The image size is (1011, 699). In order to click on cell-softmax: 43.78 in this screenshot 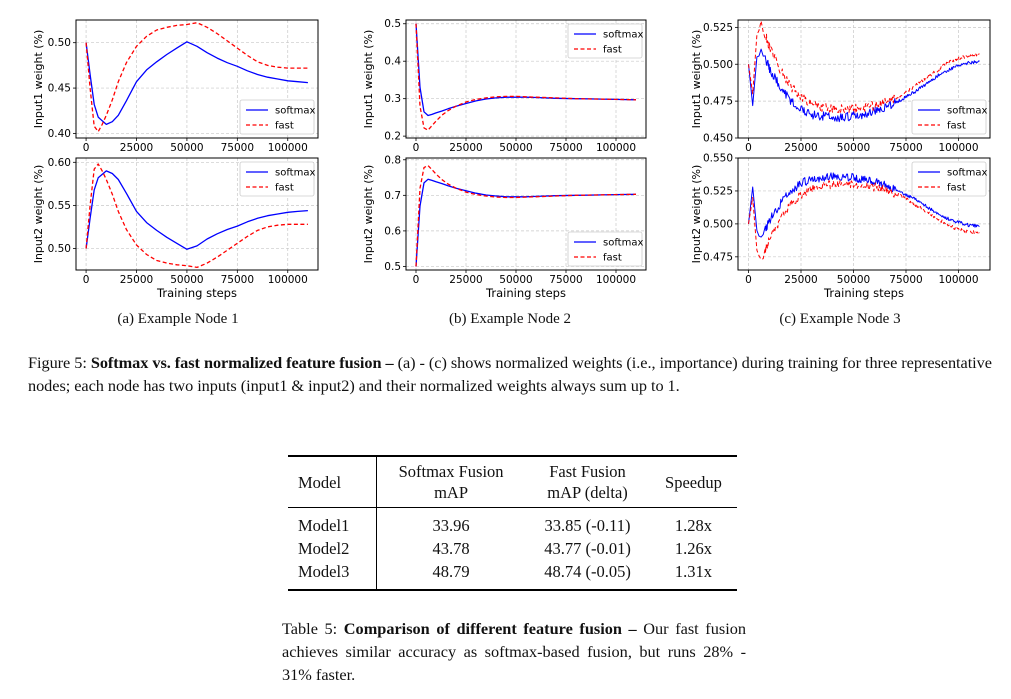, I will do `click(451, 548)`.